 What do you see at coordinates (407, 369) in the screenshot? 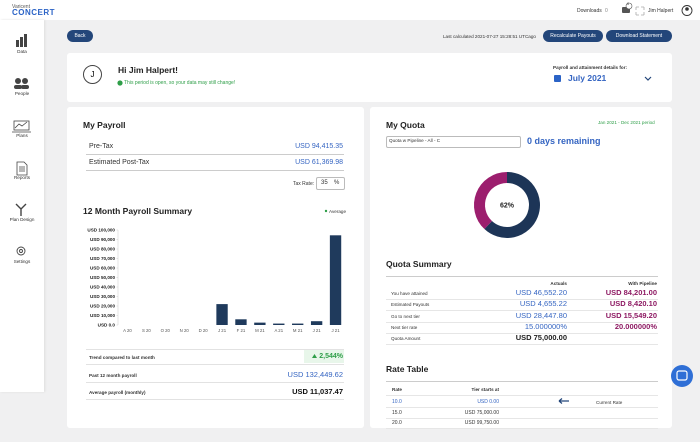
I see `rate-table-title: Rate Table` at bounding box center [407, 369].